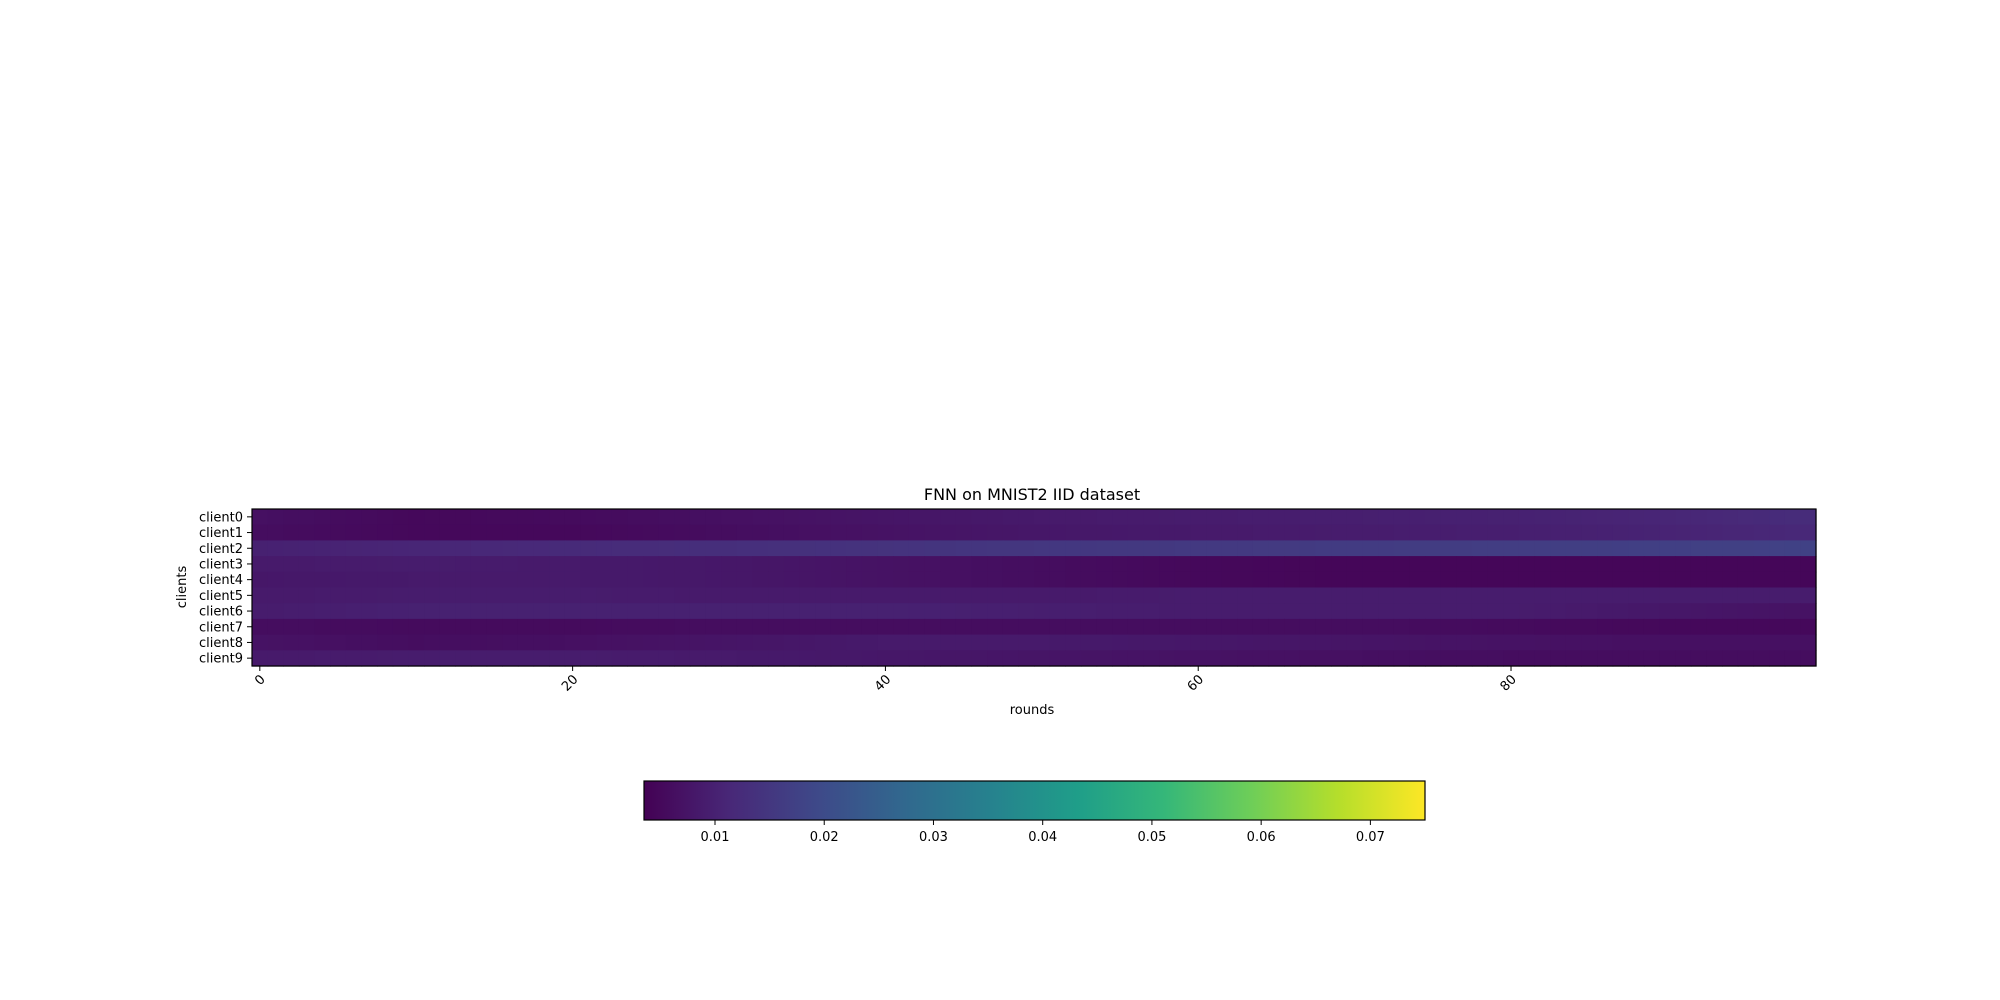 The height and width of the screenshot is (1000, 2000). What do you see at coordinates (1042, 837) in the screenshot?
I see `colorbar-tick-label: 0.04` at bounding box center [1042, 837].